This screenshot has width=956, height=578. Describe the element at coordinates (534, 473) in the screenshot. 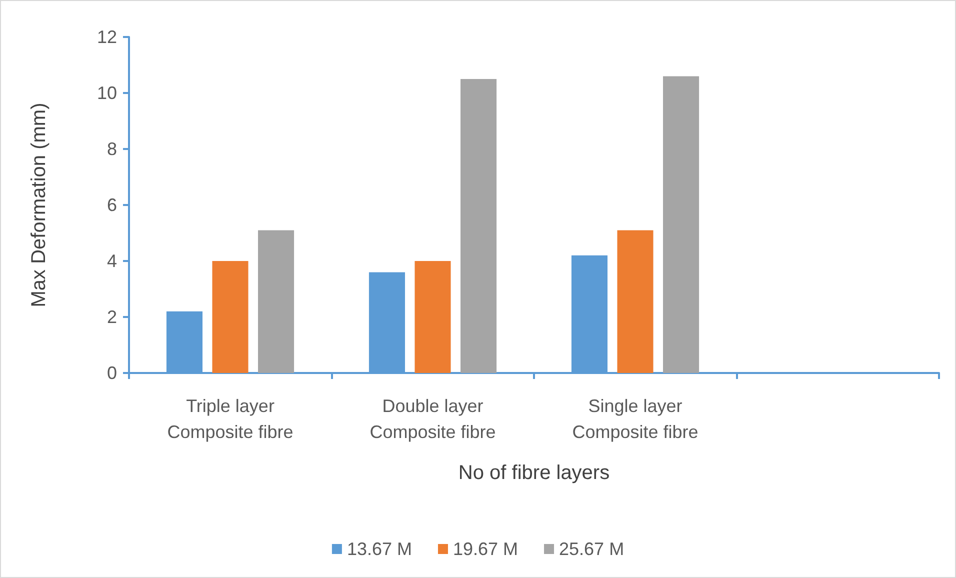

I see `x-axis-title: No of fibre layers` at that location.